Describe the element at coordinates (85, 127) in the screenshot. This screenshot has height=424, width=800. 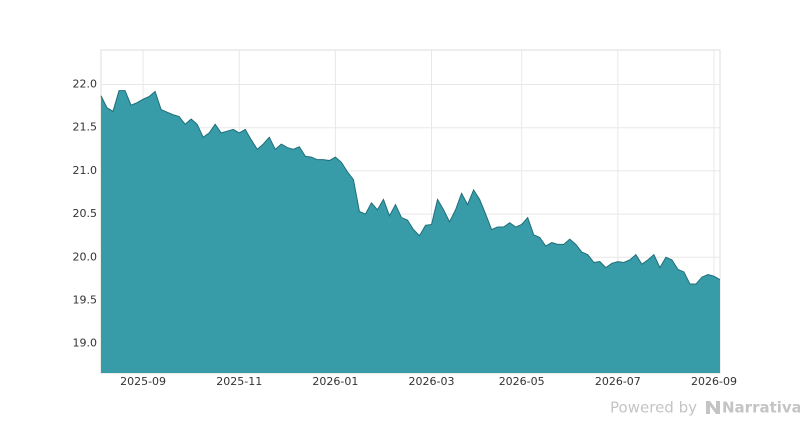
I see `y-tick-label: 21.5` at that location.